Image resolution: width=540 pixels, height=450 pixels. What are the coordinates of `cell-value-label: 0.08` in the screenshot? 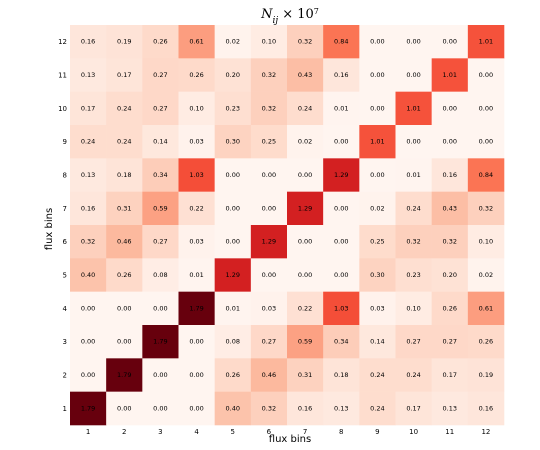 It's located at (160, 275).